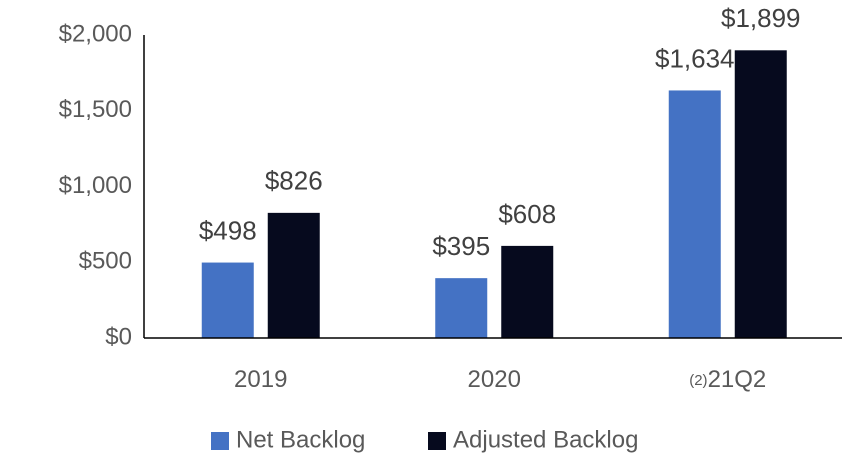 This screenshot has width=842, height=459. Describe the element at coordinates (737, 379) in the screenshot. I see `category: 21Q2` at that location.